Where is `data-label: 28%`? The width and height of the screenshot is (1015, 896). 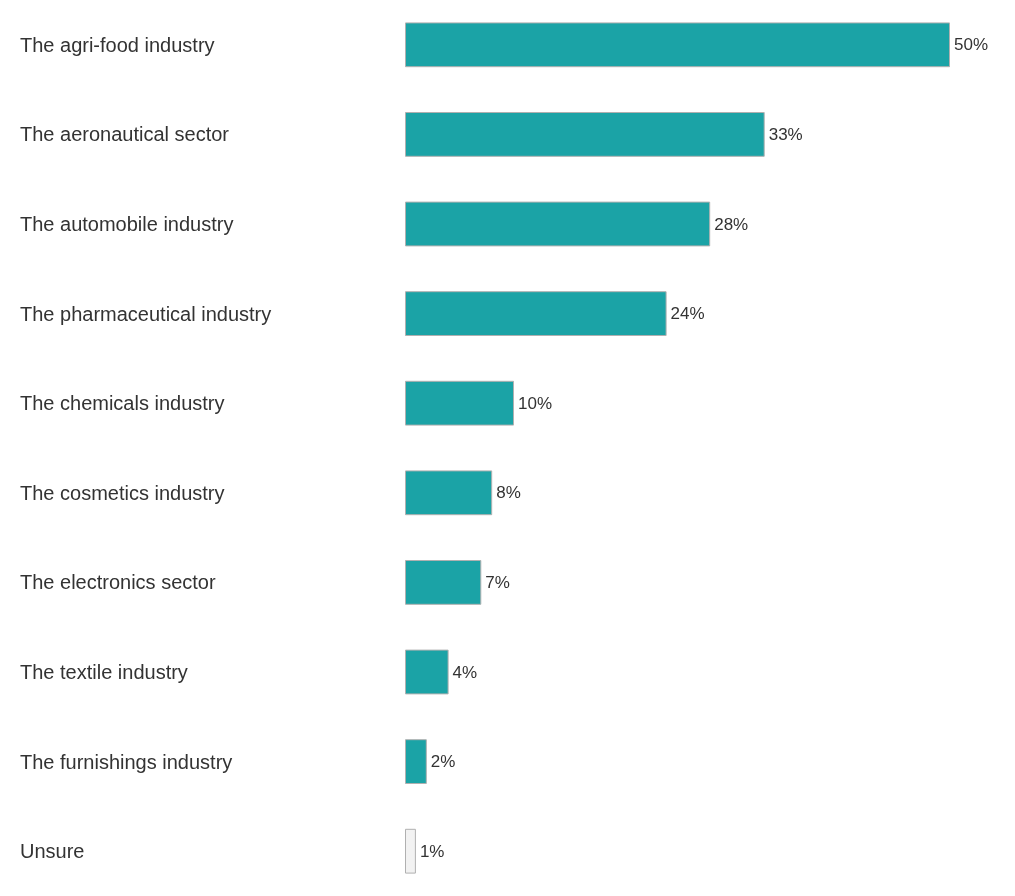
data-label: 28% is located at coordinates (731, 224).